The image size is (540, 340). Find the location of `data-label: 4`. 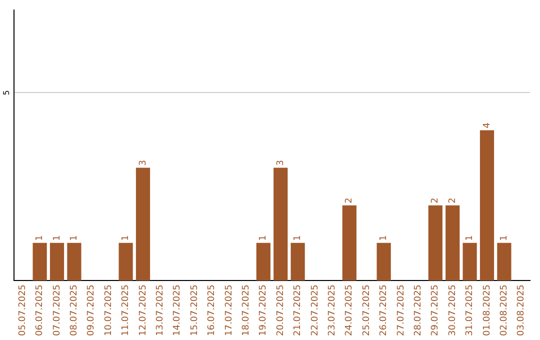

data-label: 4 is located at coordinates (487, 125).